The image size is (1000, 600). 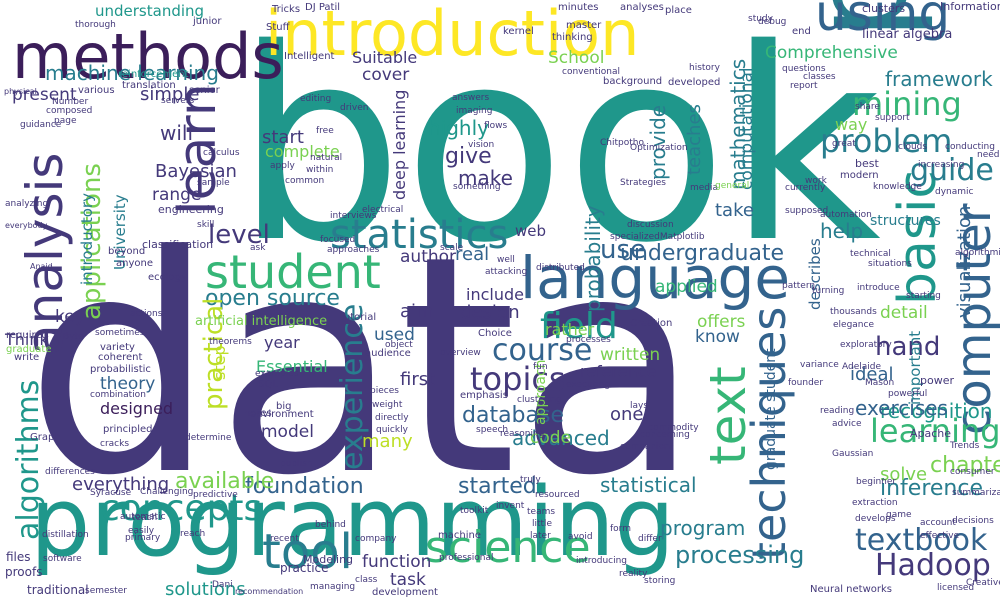 What do you see at coordinates (205, 589) in the screenshot?
I see `word-solutions: solutions` at bounding box center [205, 589].